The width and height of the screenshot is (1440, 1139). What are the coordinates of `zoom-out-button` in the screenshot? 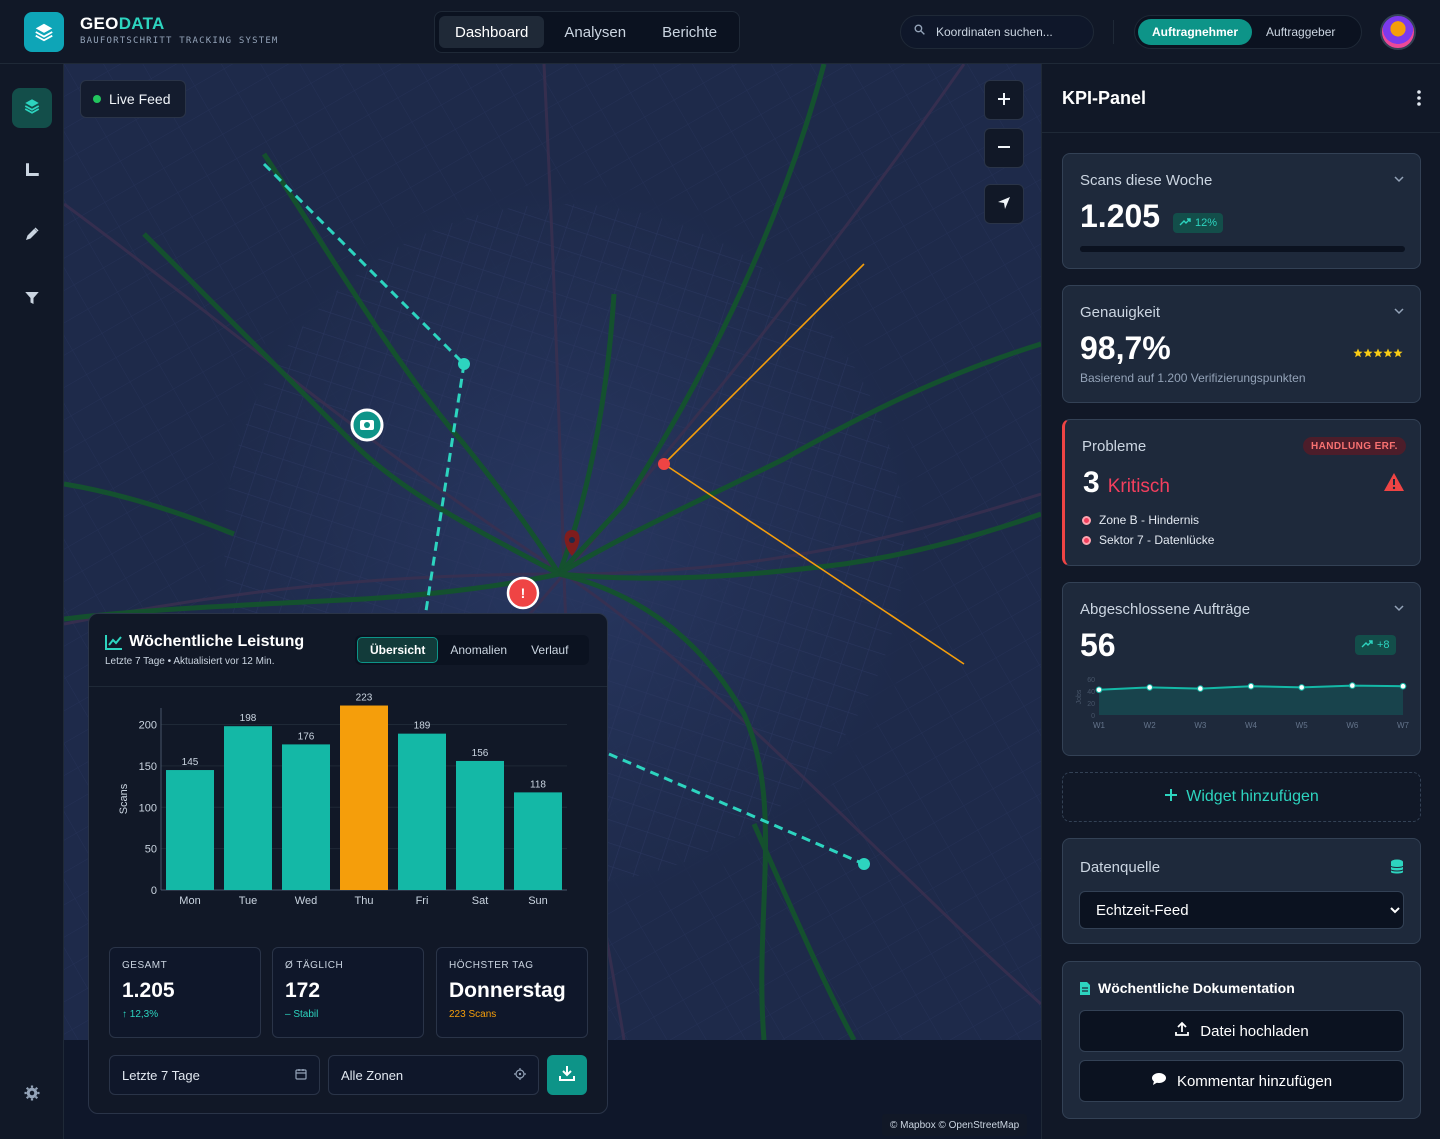 It's located at (1004, 148).